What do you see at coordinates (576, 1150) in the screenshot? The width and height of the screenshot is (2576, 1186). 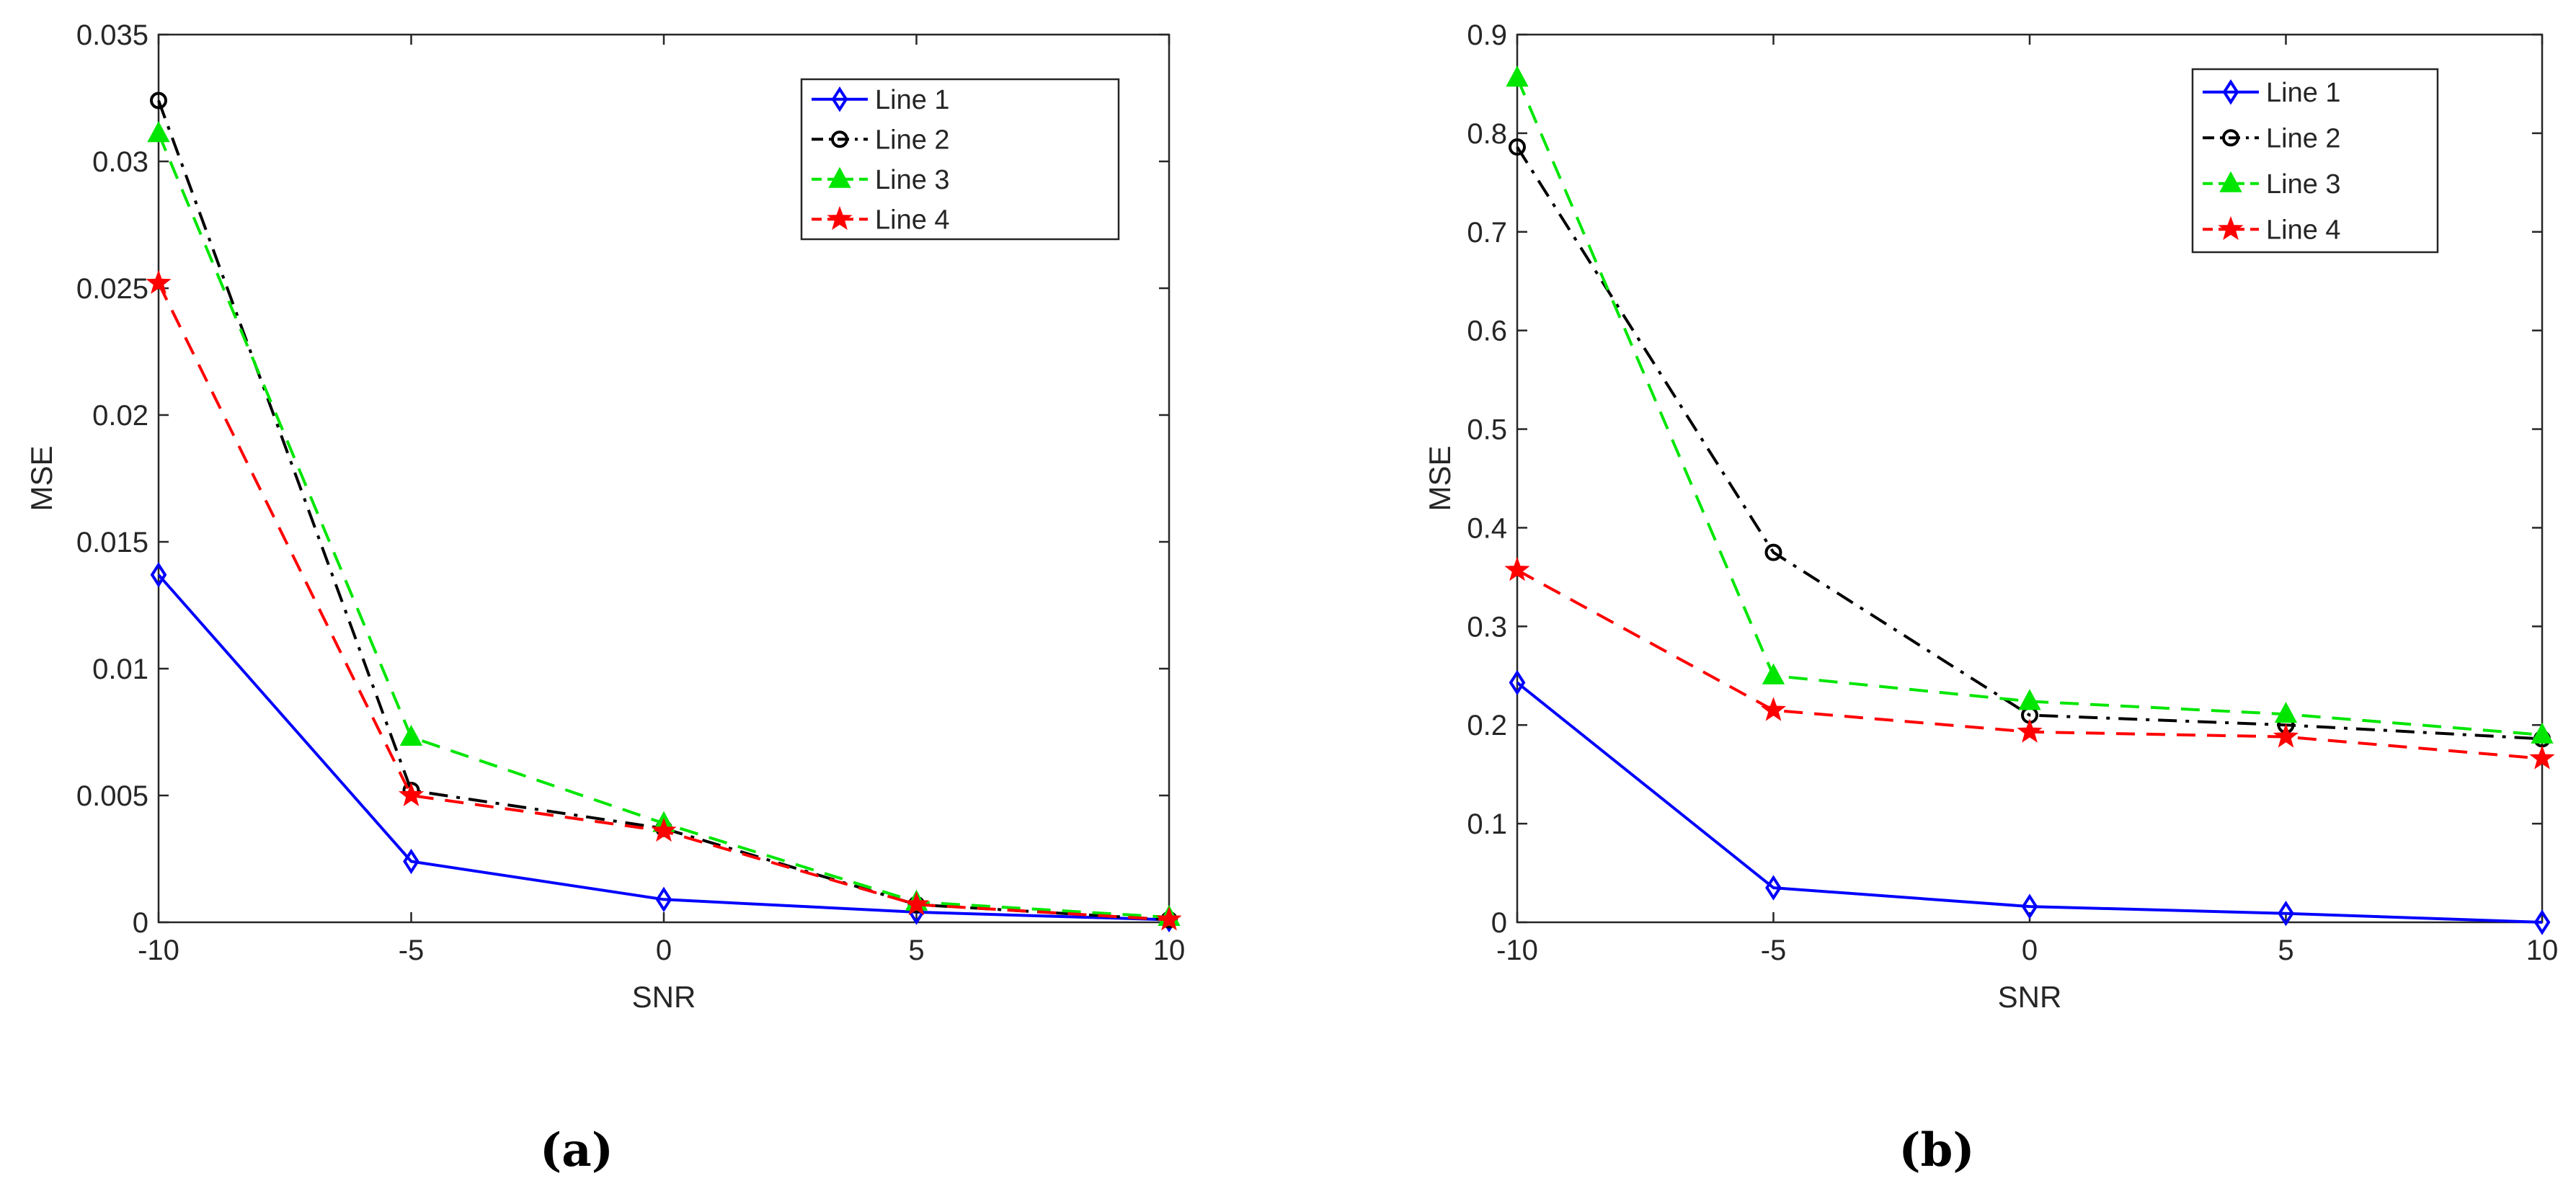 I see `panel-caption: (a)` at bounding box center [576, 1150].